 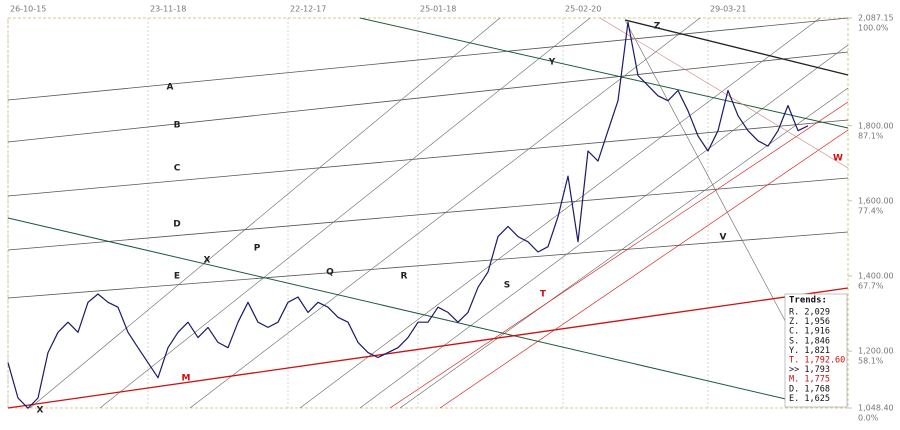 I want to click on y-tick-label: 1,400.00, so click(x=876, y=275).